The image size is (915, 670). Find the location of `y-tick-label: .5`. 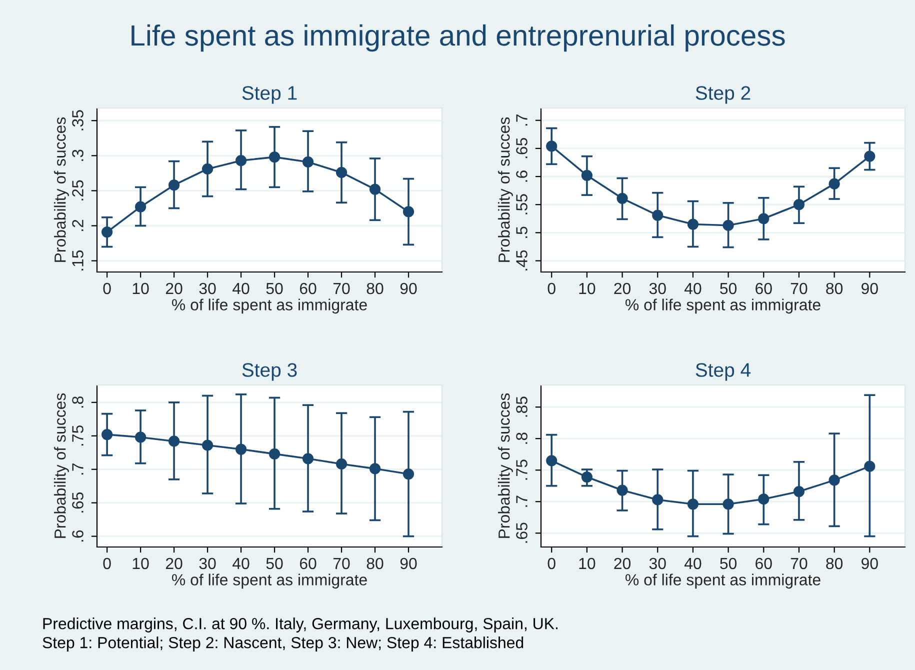

y-tick-label: .5 is located at coordinates (522, 232).